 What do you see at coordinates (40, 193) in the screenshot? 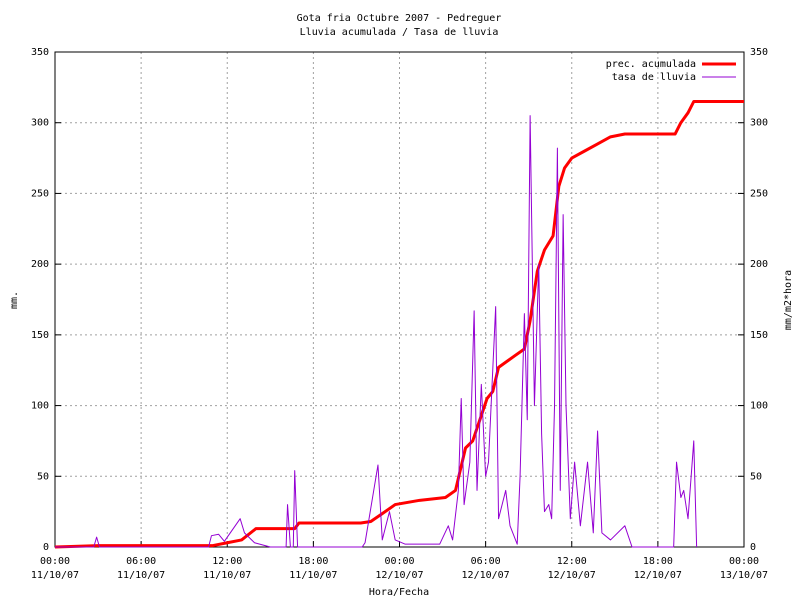
I see `y-tick-label: 250` at bounding box center [40, 193].